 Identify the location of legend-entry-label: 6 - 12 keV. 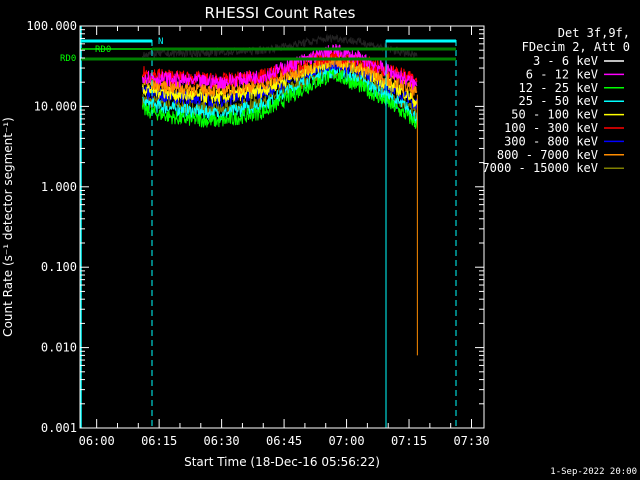
(562, 74).